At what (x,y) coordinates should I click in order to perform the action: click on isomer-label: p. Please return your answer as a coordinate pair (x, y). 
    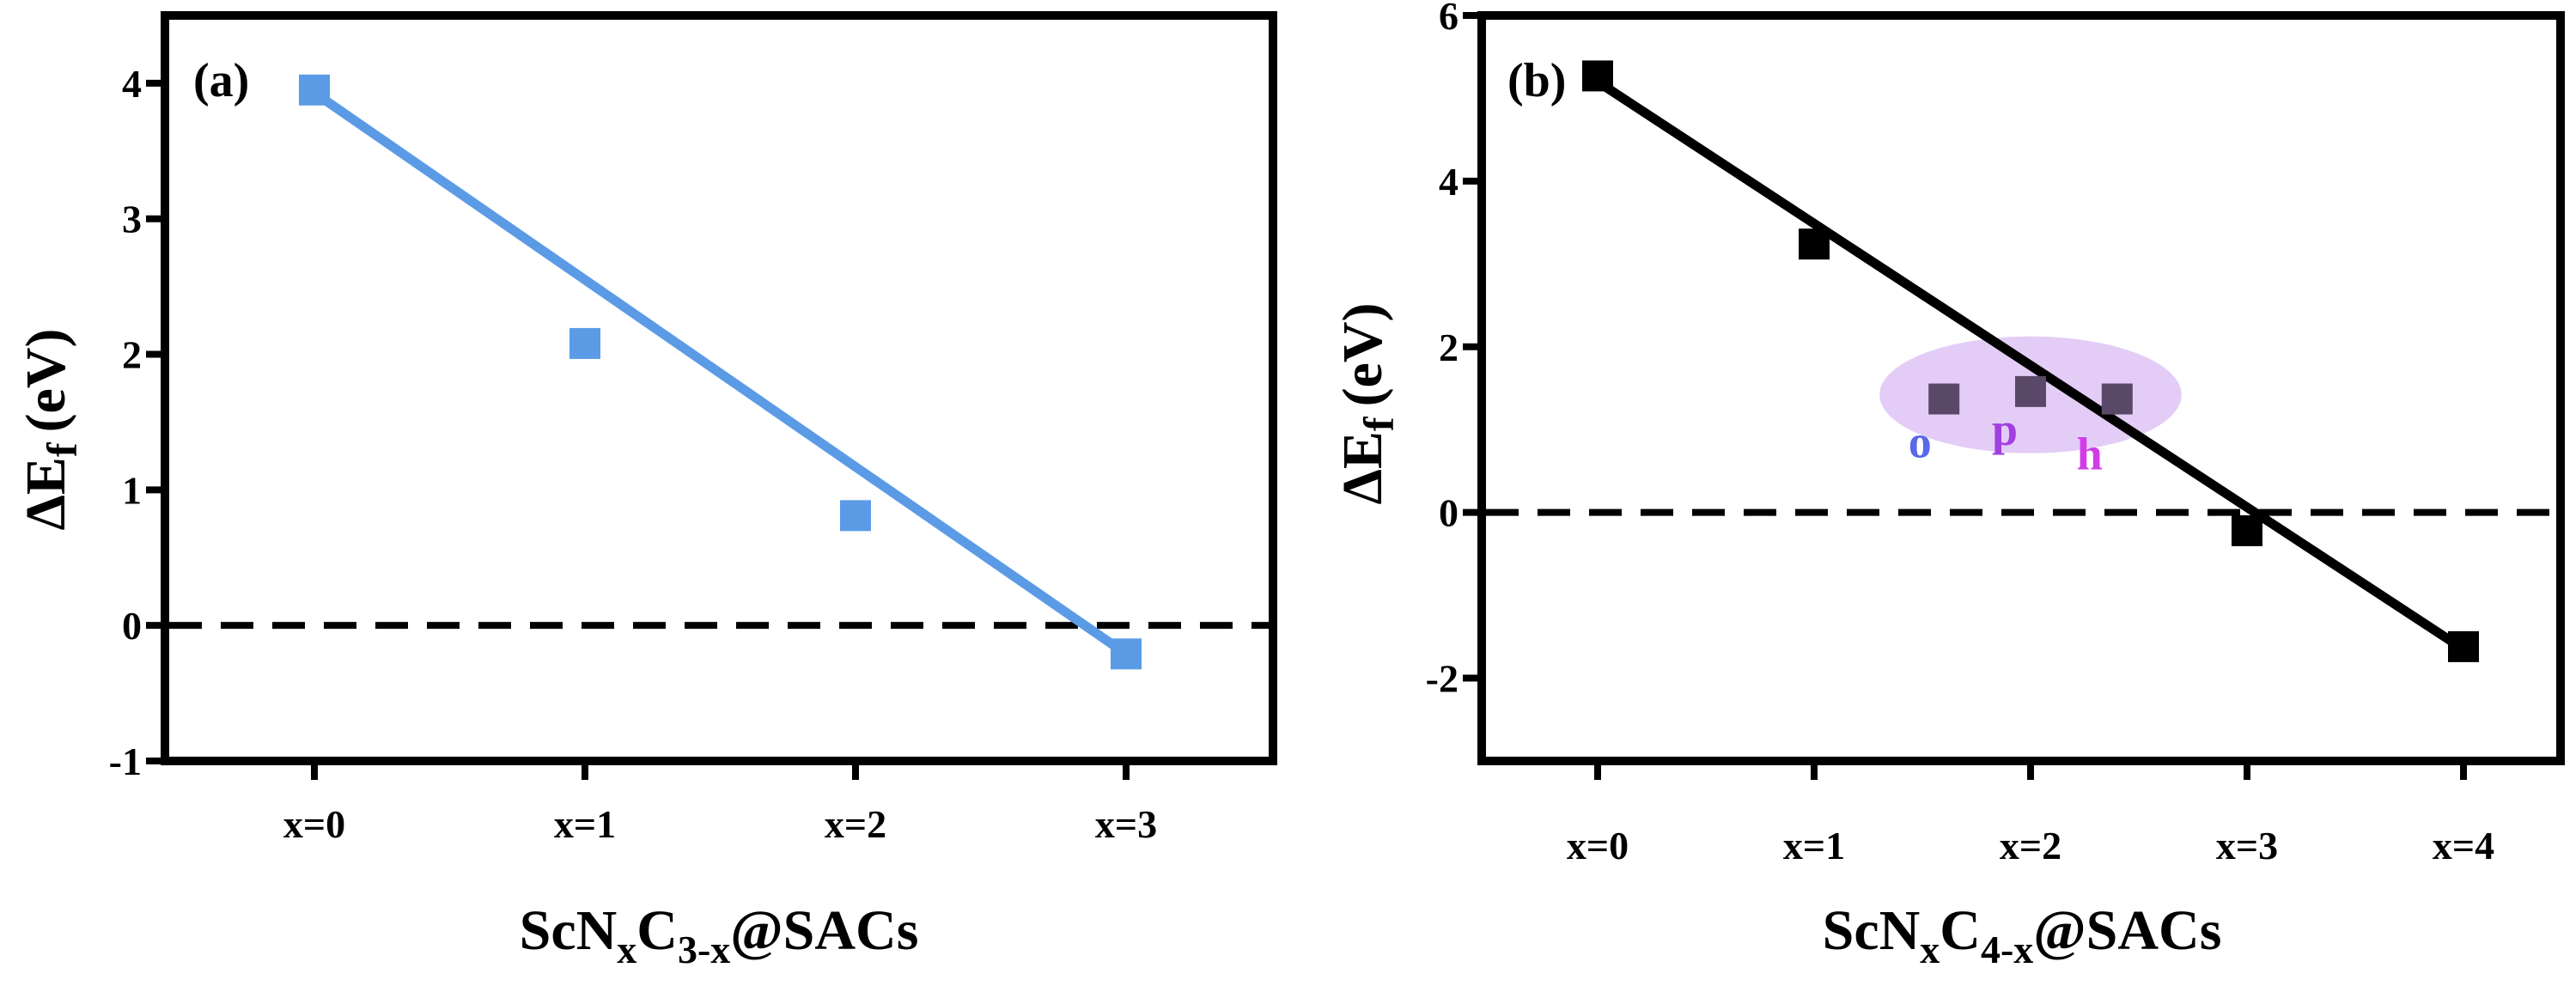
    Looking at the image, I should click on (2005, 429).